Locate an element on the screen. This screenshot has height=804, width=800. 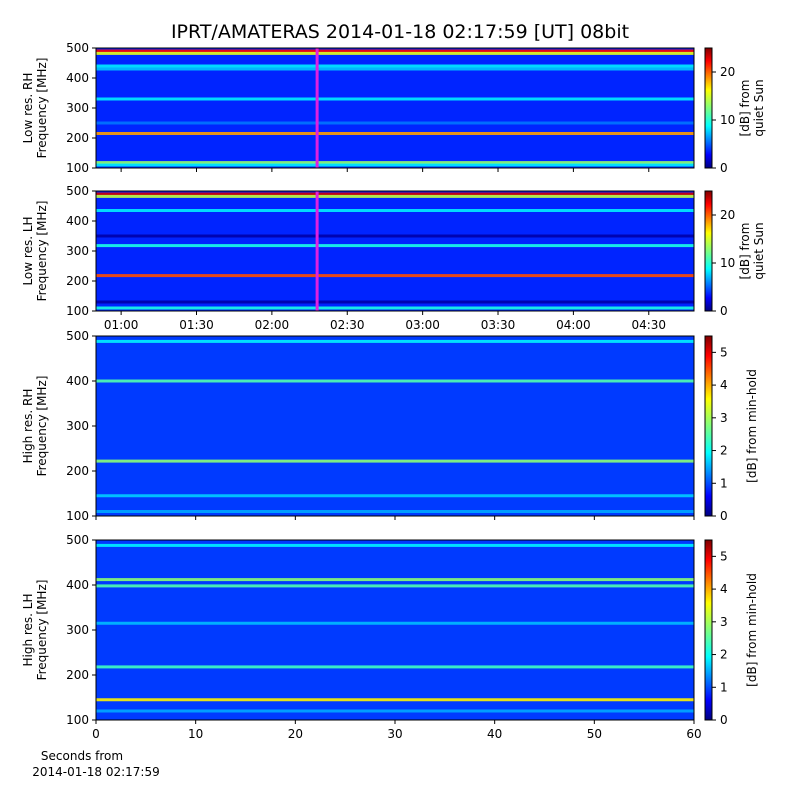
x-tick-label: 02:00 is located at coordinates (272, 325).